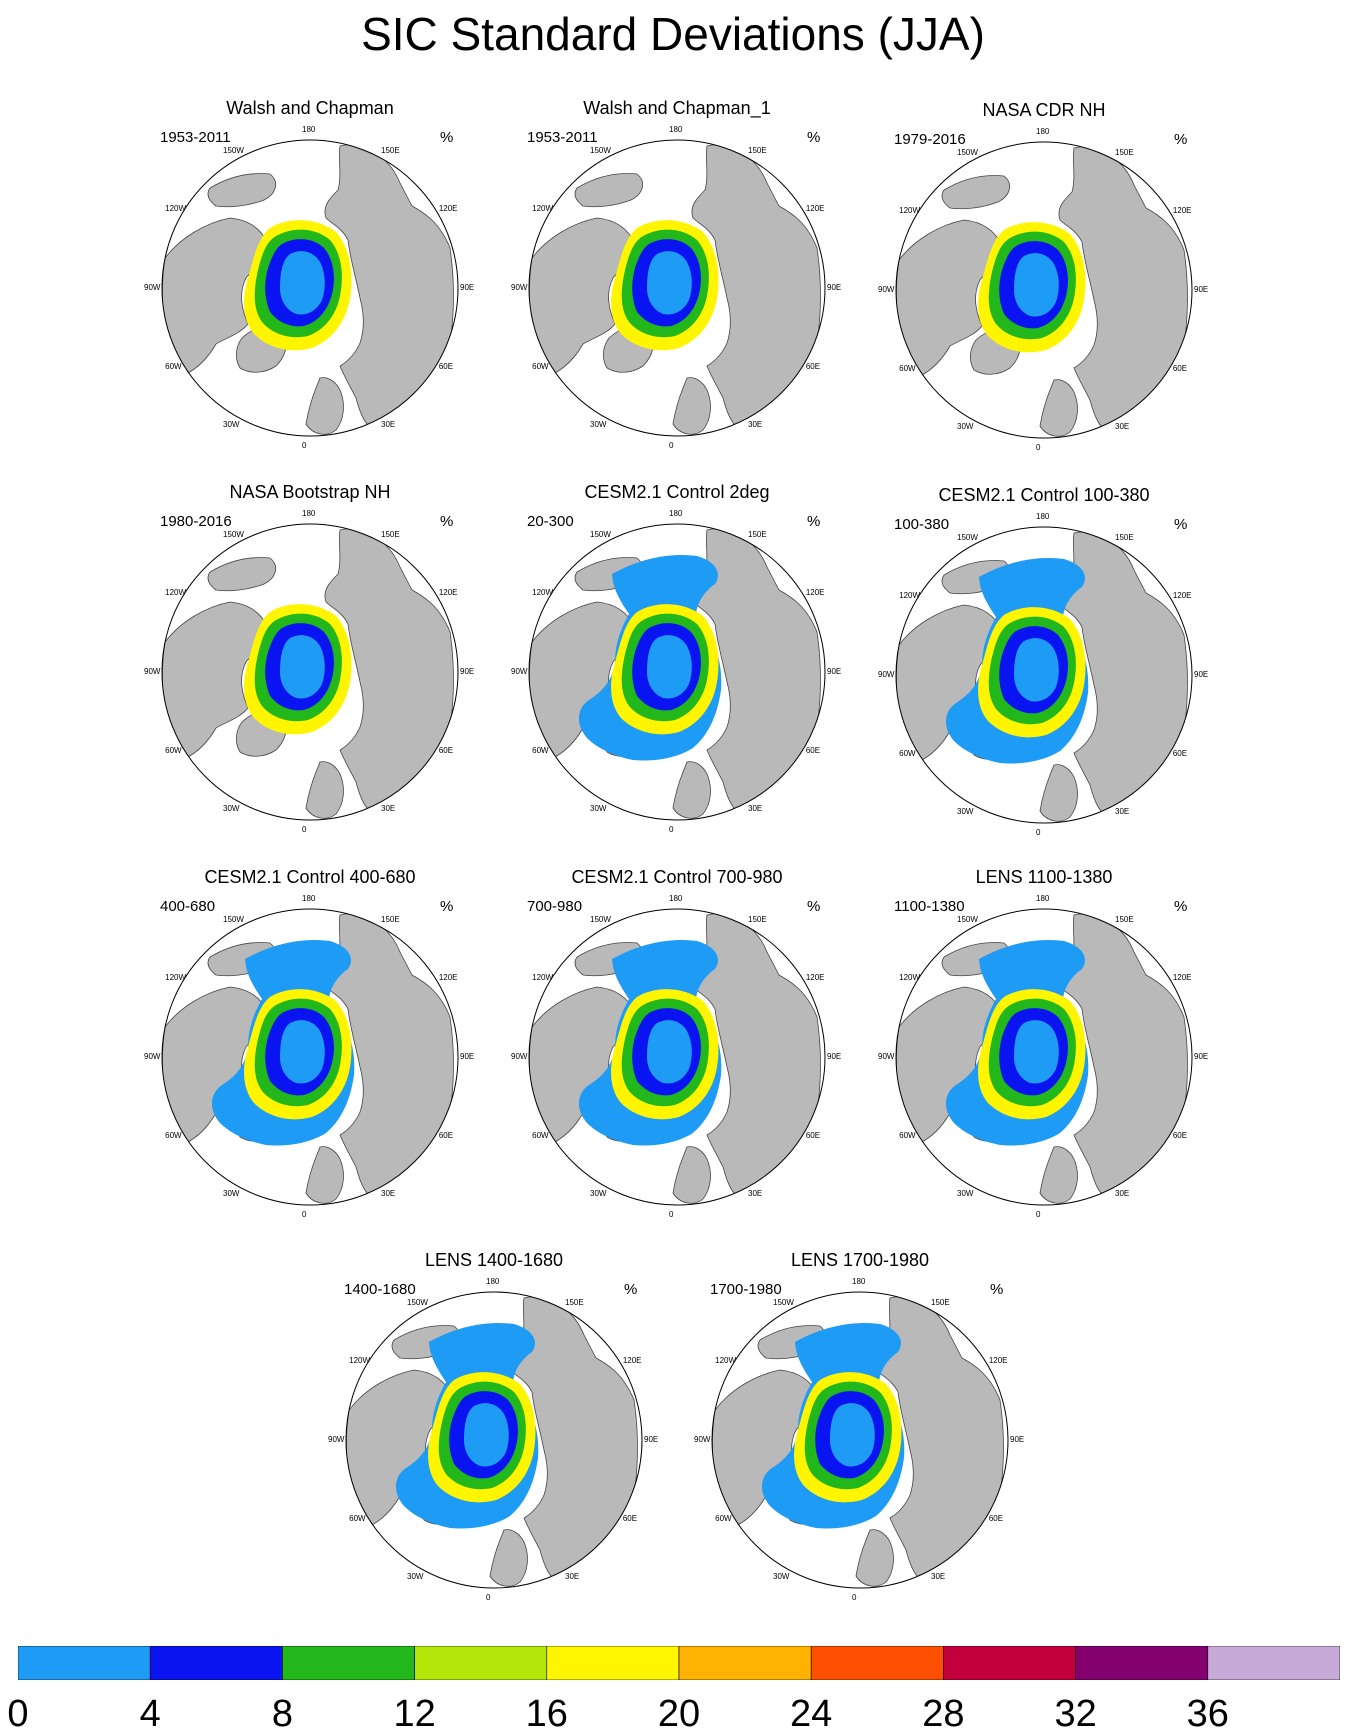 The height and width of the screenshot is (1736, 1346). I want to click on colorbar-tick-label: 36, so click(1207, 1714).